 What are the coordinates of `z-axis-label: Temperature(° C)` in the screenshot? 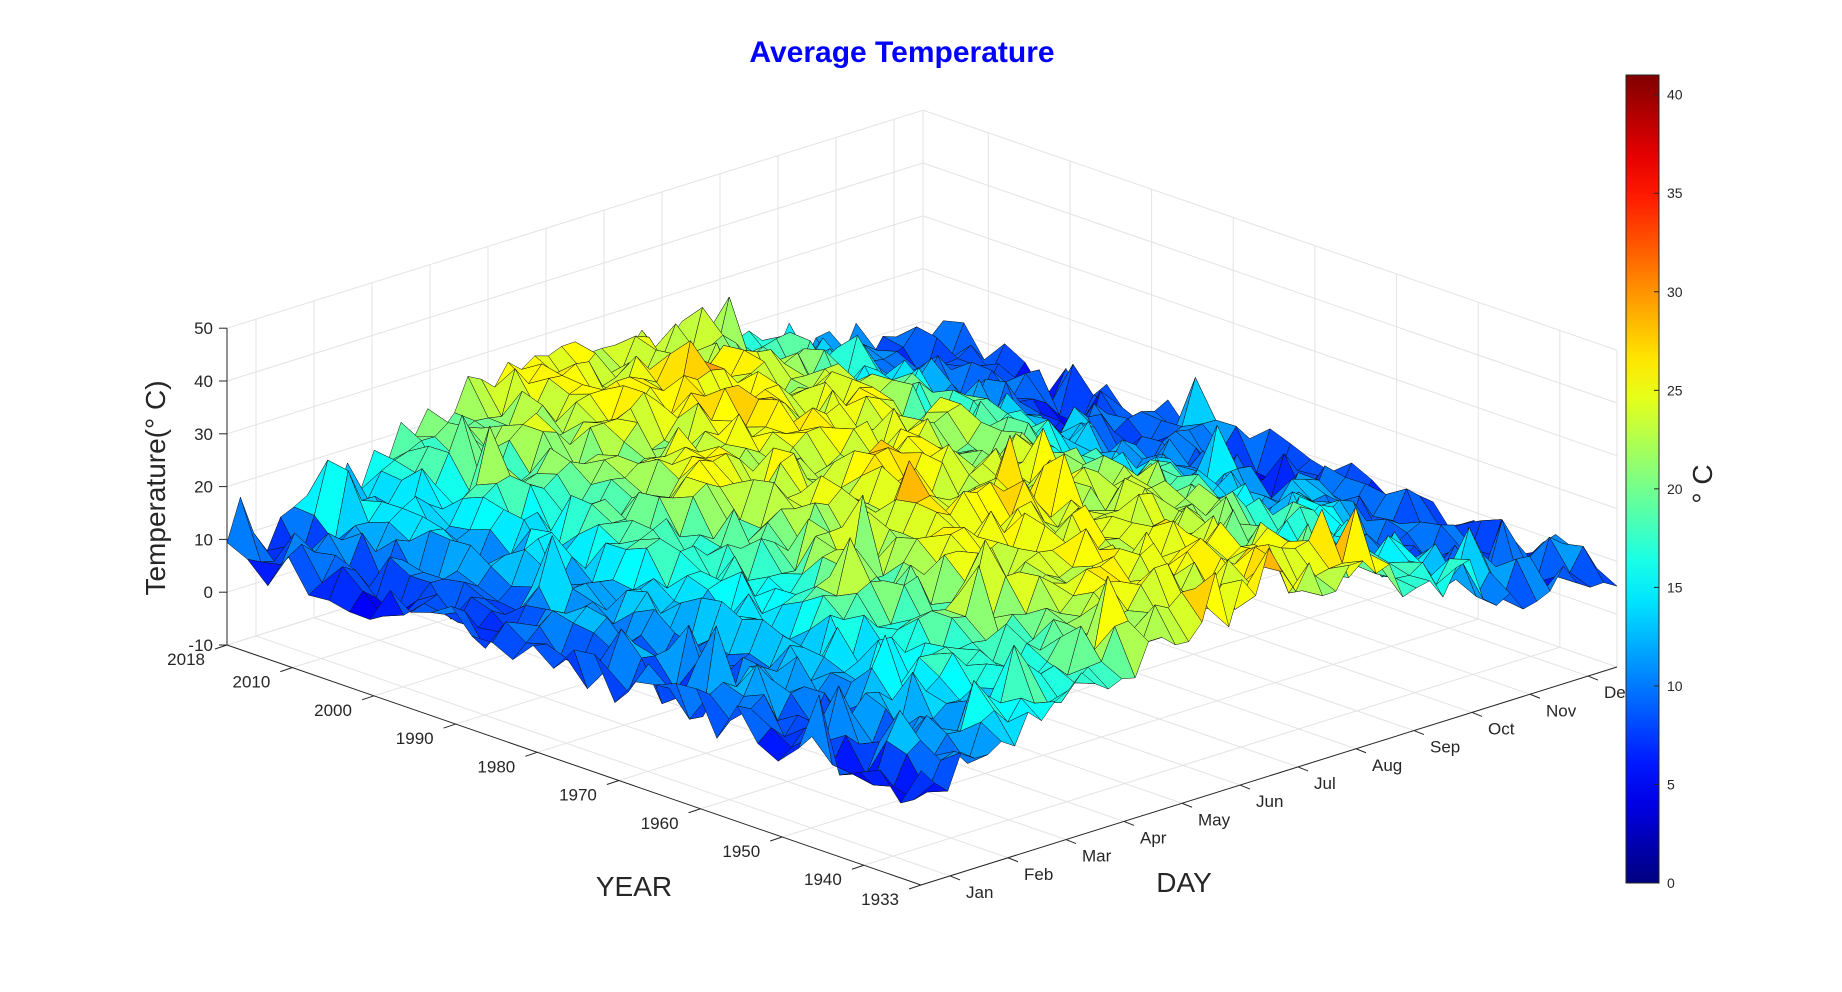 It's located at (155, 487).